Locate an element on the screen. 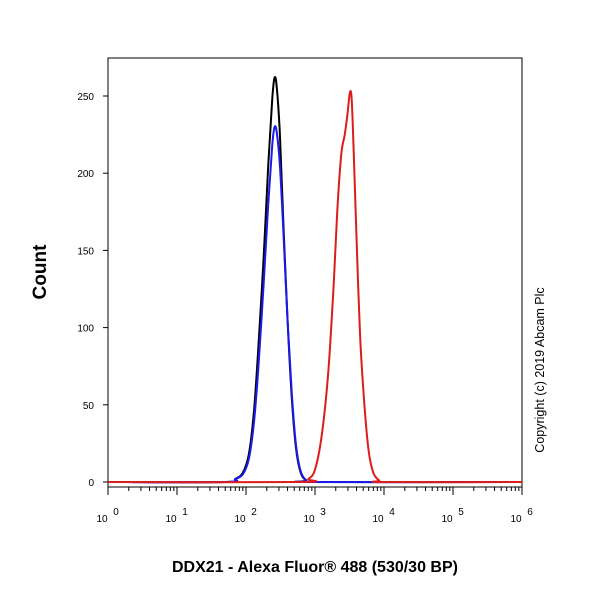 The width and height of the screenshot is (600, 600). x-tick-exponent: 1 is located at coordinates (185, 512).